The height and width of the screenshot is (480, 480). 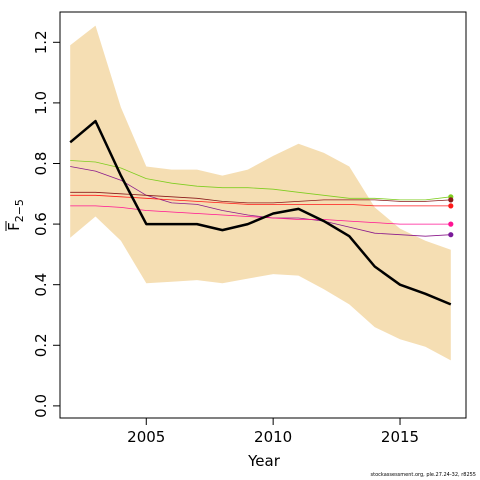 I want to click on x-tick-label: 2005, so click(x=146, y=437).